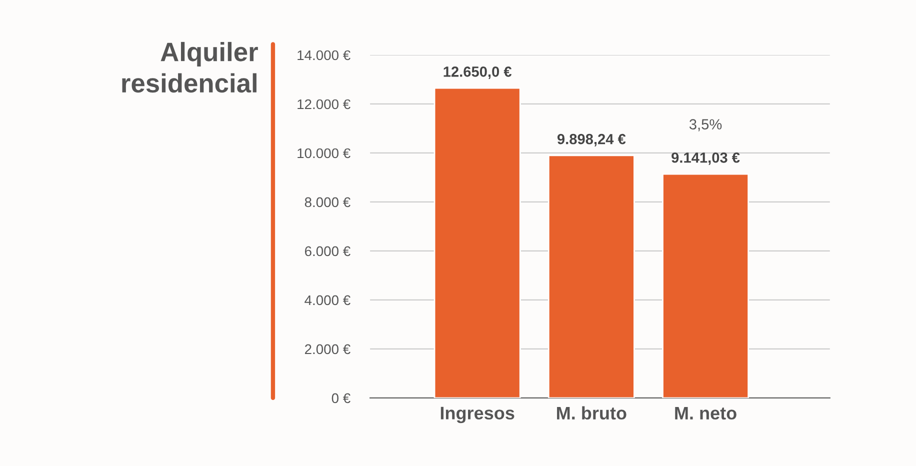 This screenshot has width=916, height=466. Describe the element at coordinates (705, 413) in the screenshot. I see `x-tick-label: M. neto` at that location.